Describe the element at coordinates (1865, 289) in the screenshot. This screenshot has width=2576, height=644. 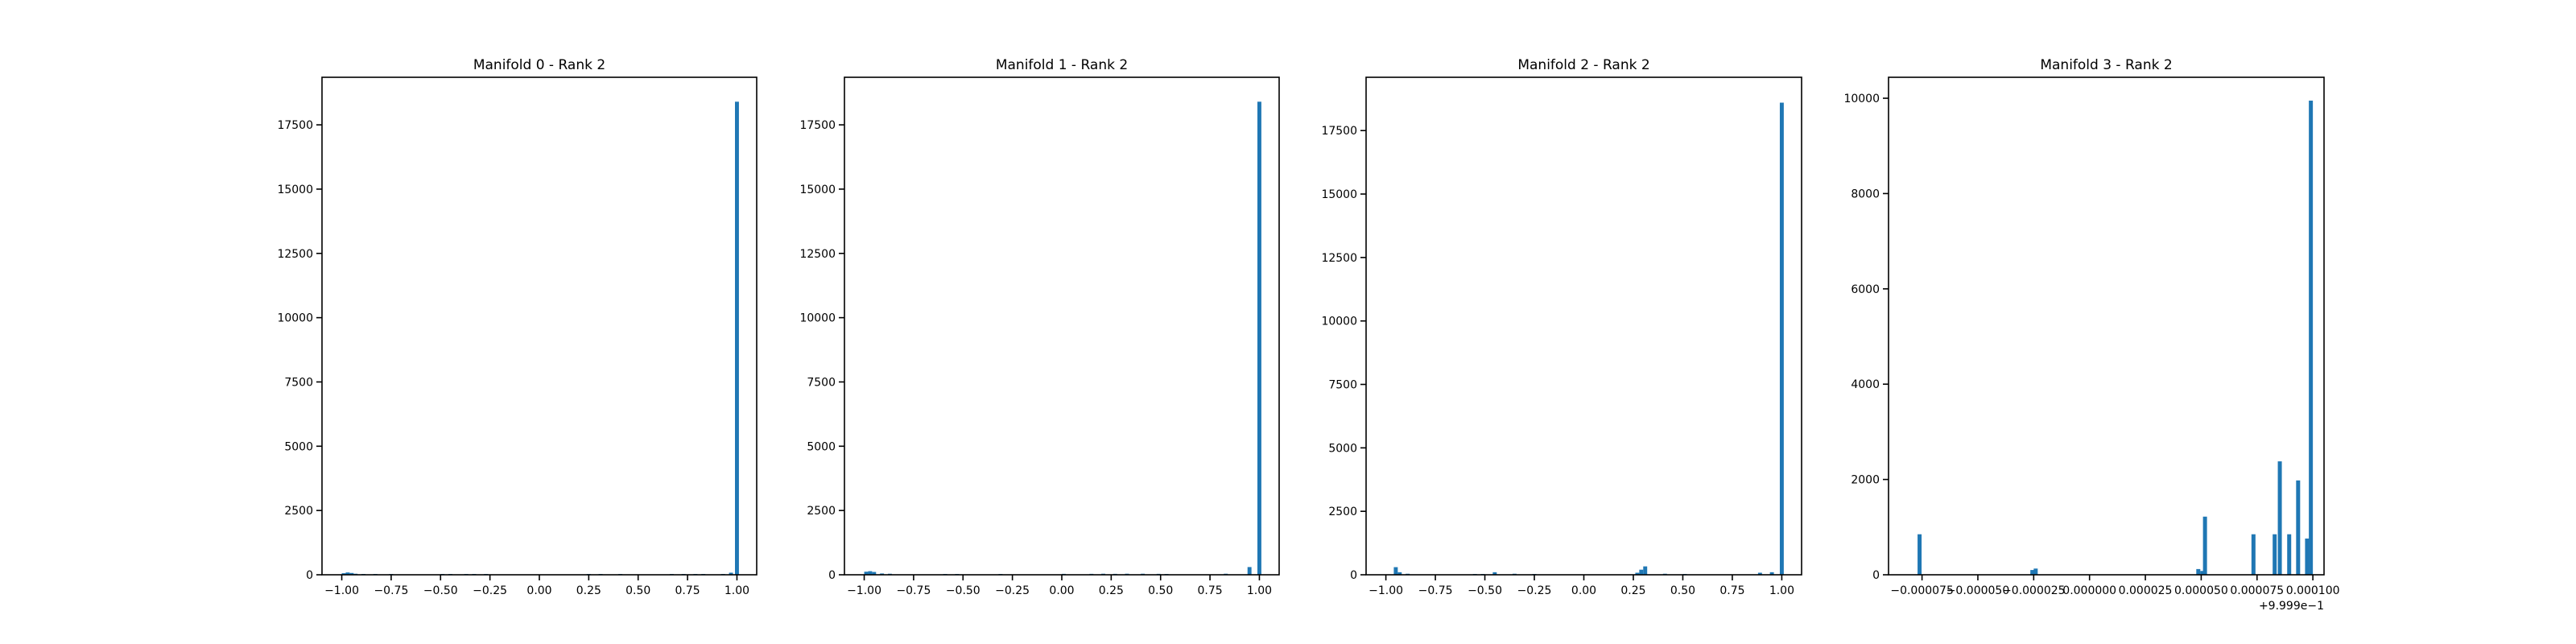
I see `y-tick-label: 6000` at that location.